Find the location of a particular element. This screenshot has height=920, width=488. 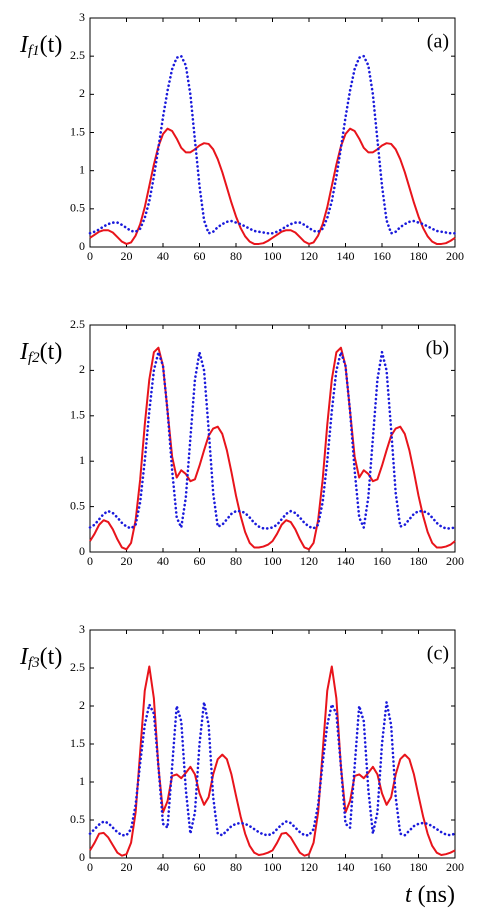

x-label-unit: (ns) is located at coordinates (436, 895).